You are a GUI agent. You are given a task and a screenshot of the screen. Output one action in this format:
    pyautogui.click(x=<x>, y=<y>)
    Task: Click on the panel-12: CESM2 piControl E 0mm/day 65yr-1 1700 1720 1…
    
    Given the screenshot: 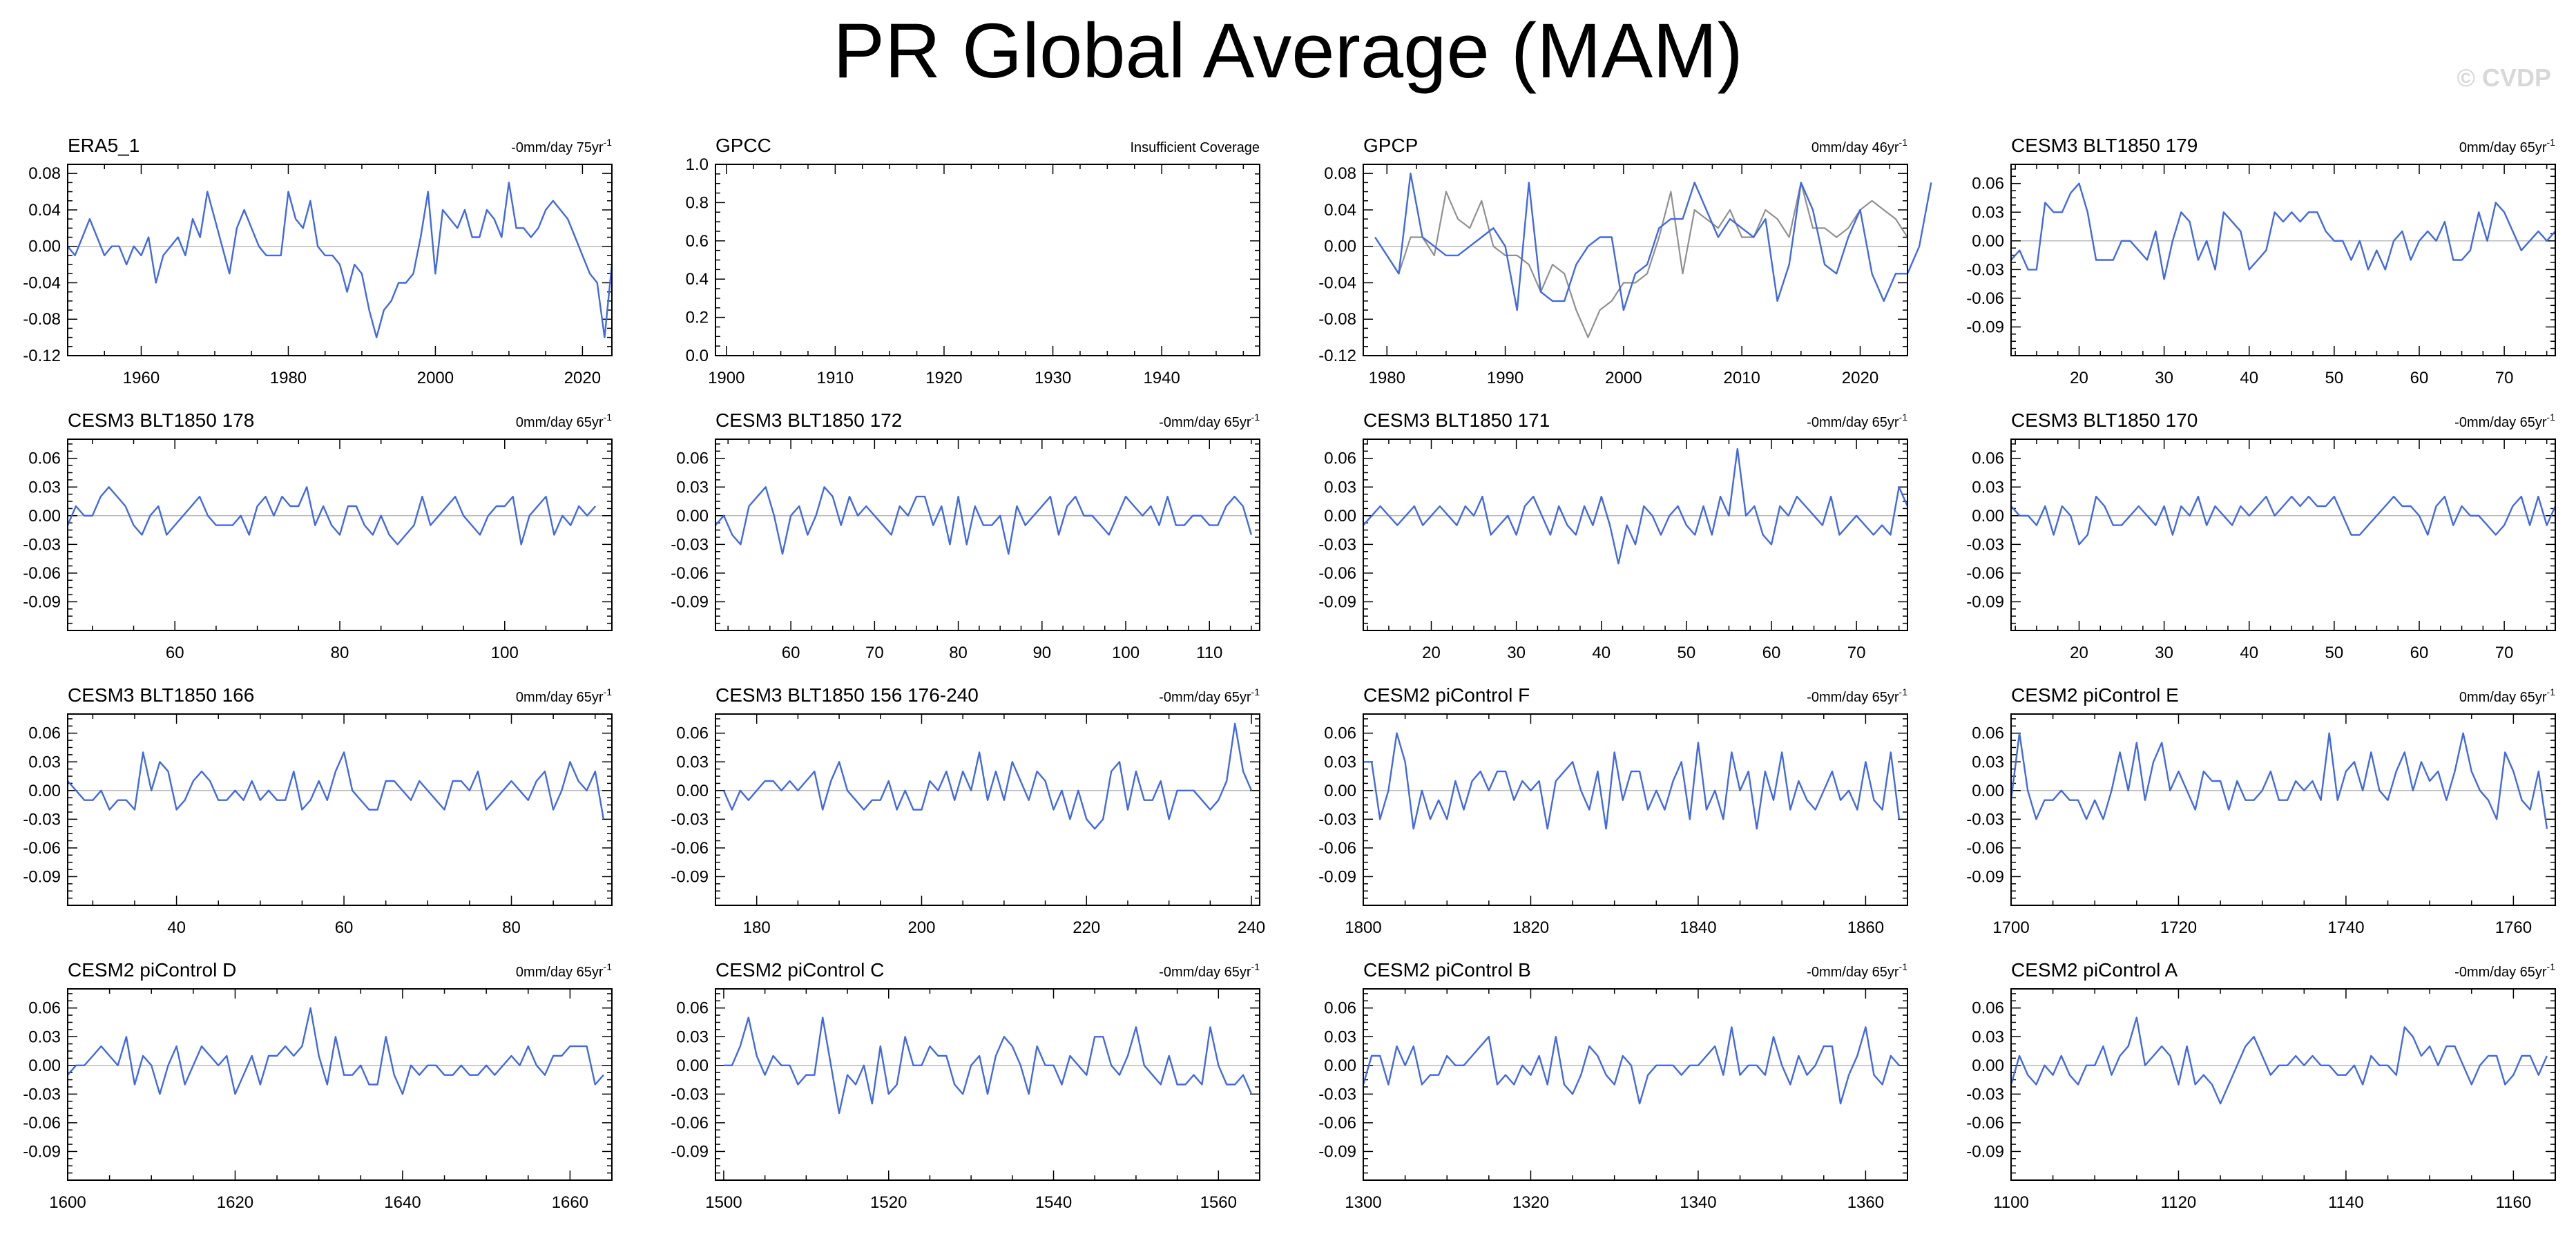 What is the action you would take?
    pyautogui.click(x=2261, y=811)
    